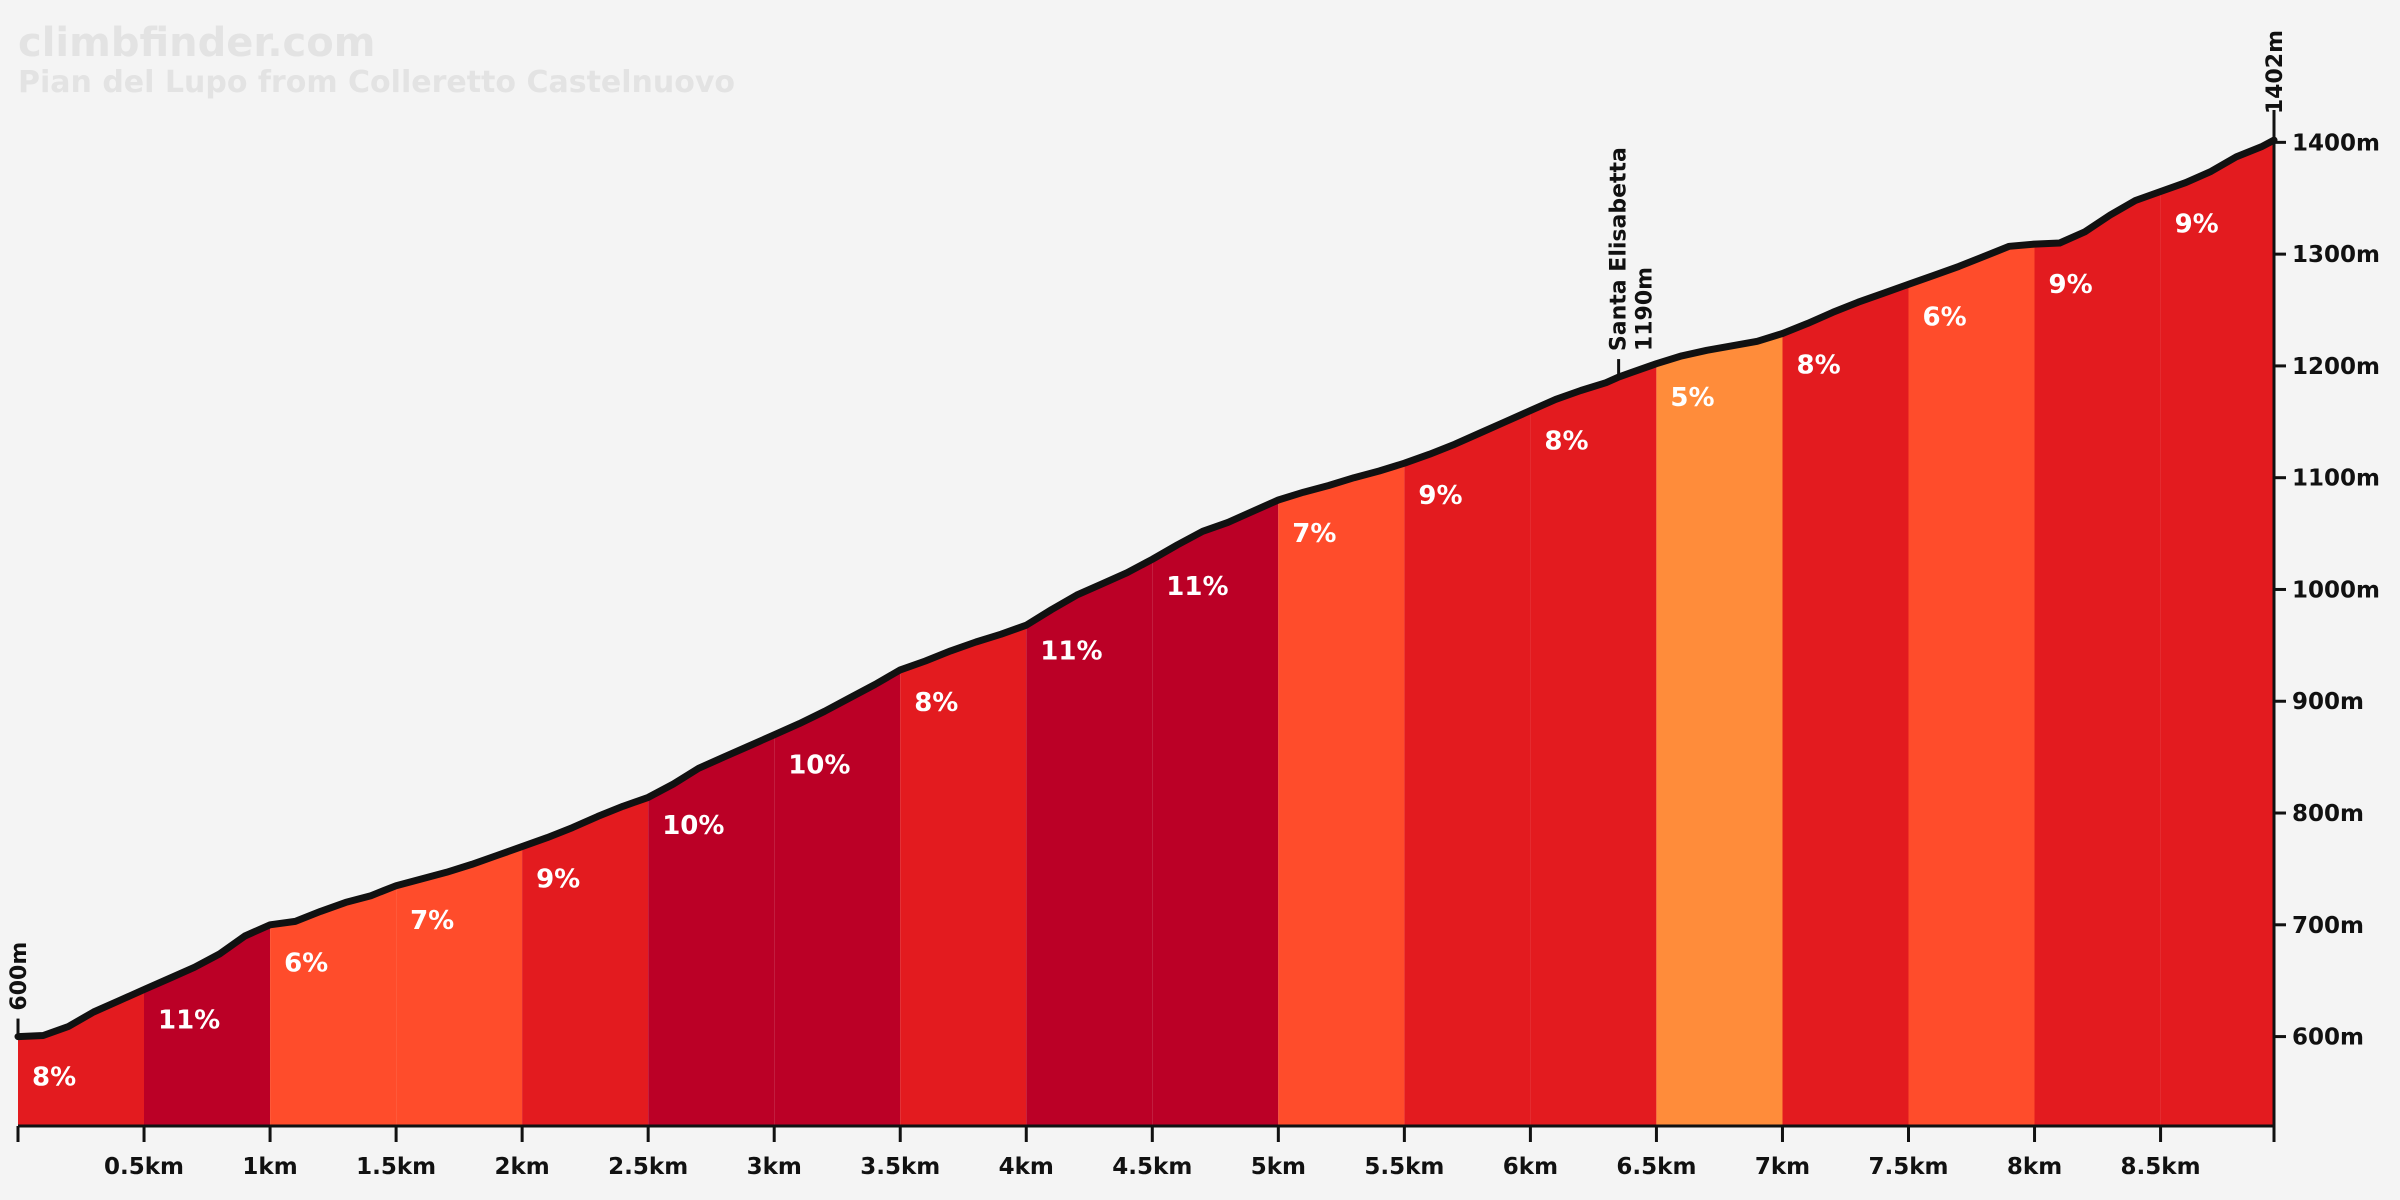  Describe the element at coordinates (1908, 1167) in the screenshot. I see `x-tick-label: 7.5km` at that location.